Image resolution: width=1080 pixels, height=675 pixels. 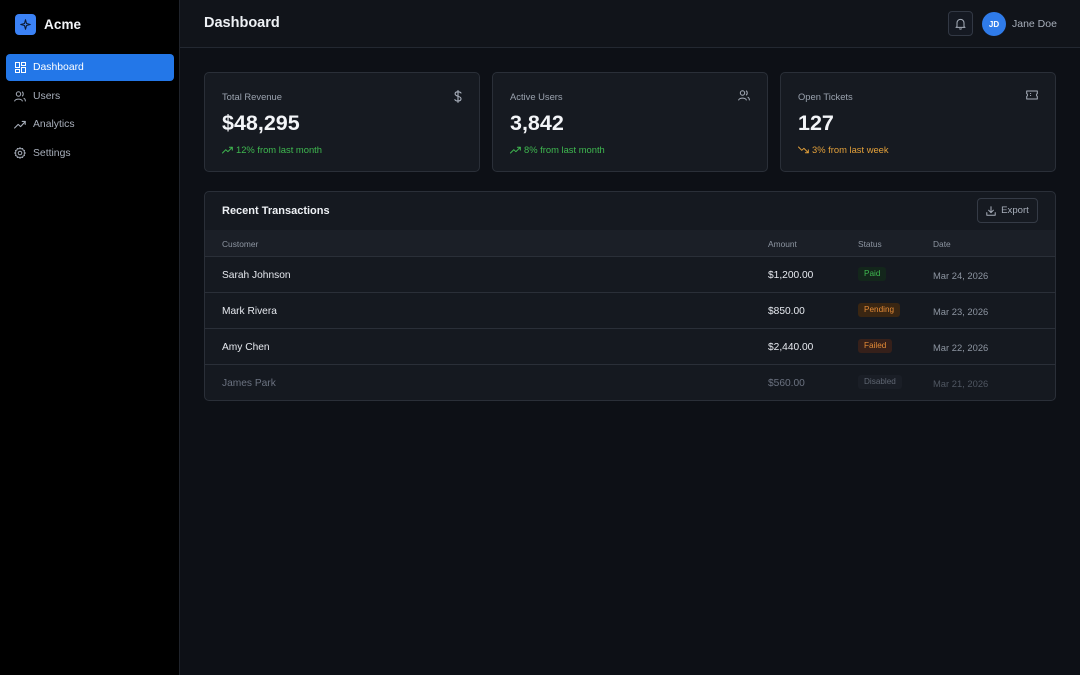 I want to click on sidebar-item-settings: Settings, so click(x=90, y=153).